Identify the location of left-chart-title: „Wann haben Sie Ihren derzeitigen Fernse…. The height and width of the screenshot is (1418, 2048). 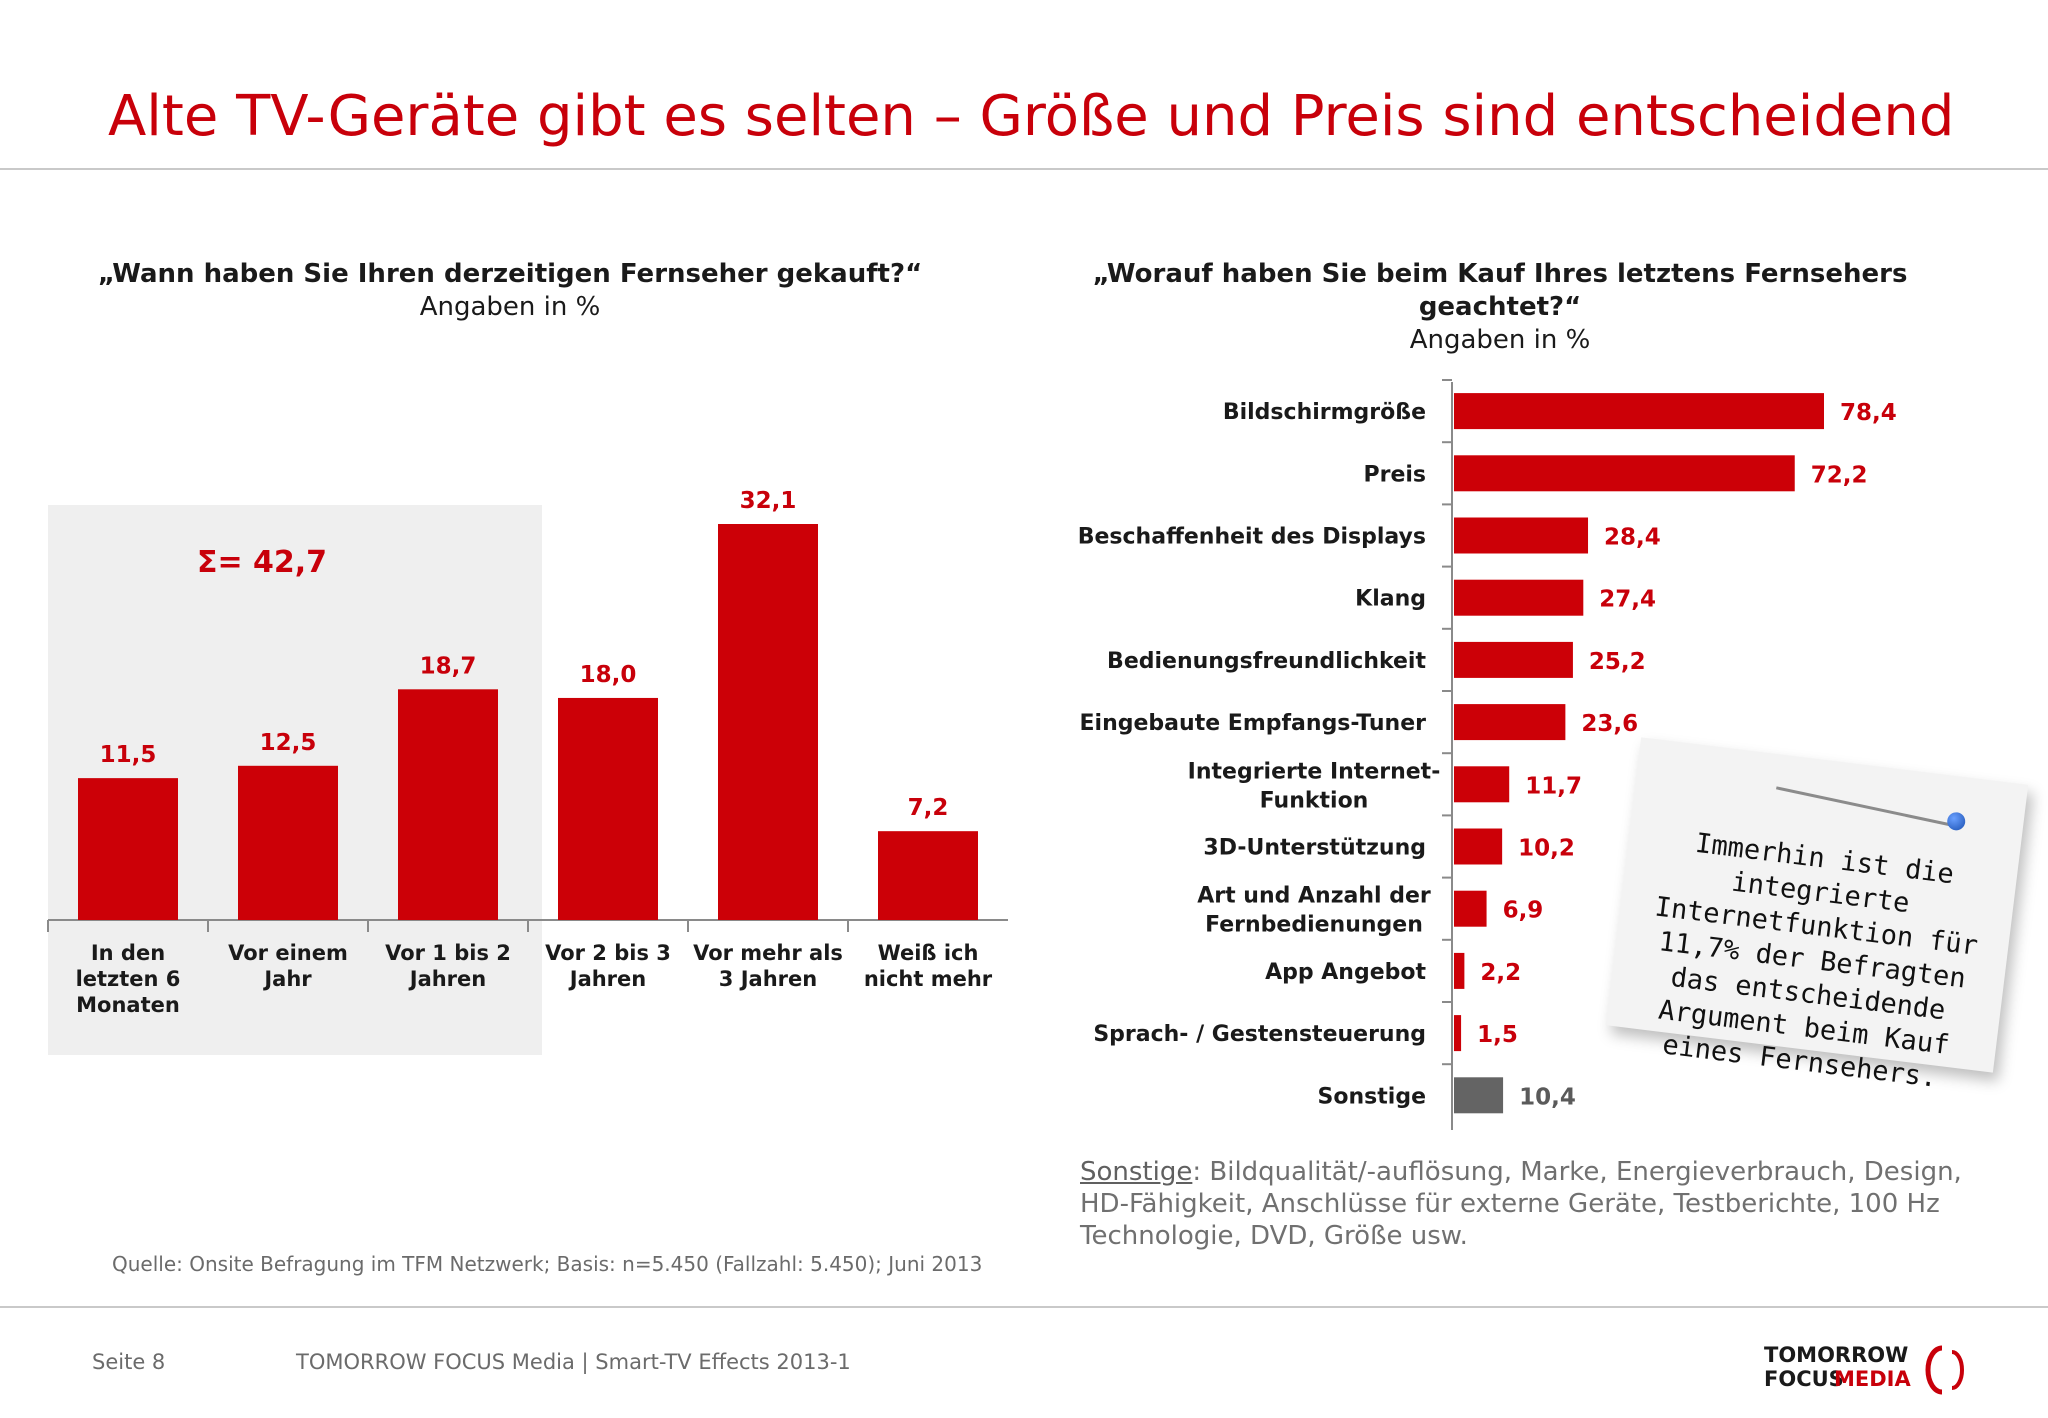
(510, 274).